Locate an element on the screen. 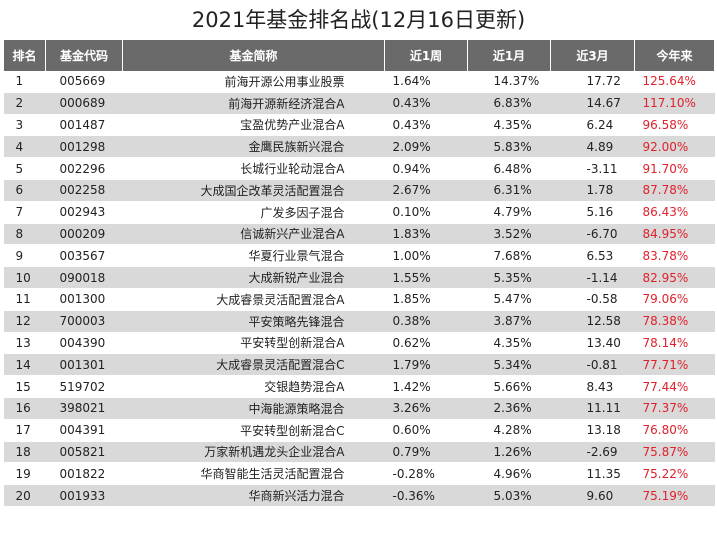 The width and height of the screenshot is (717, 536). table-row: 4 001298 金鹰民族新兴混合 2.09% 5.83% 4.89 92.00% is located at coordinates (359, 147).